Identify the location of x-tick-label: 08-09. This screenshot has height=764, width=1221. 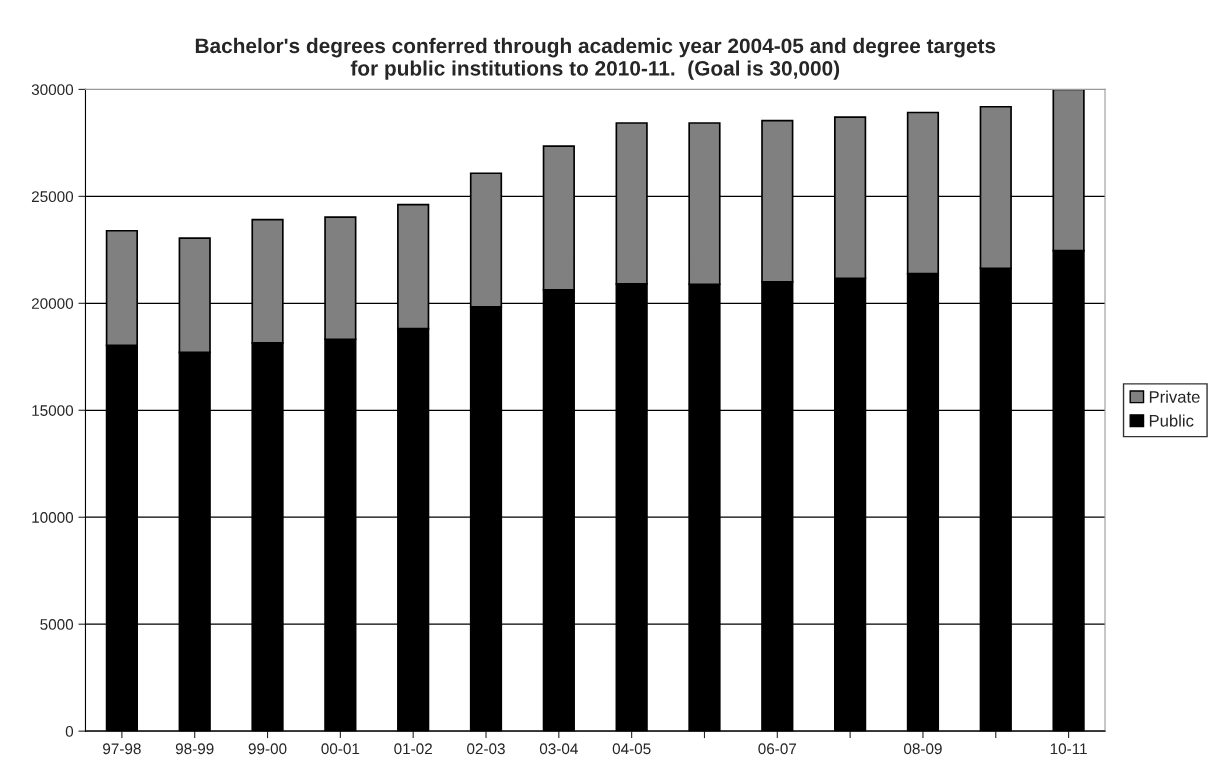
(923, 749).